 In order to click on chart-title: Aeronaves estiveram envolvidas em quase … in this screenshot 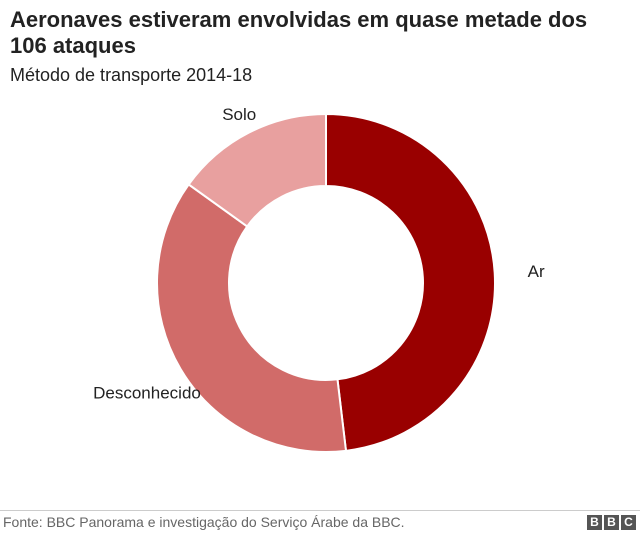, I will do `click(299, 32)`.